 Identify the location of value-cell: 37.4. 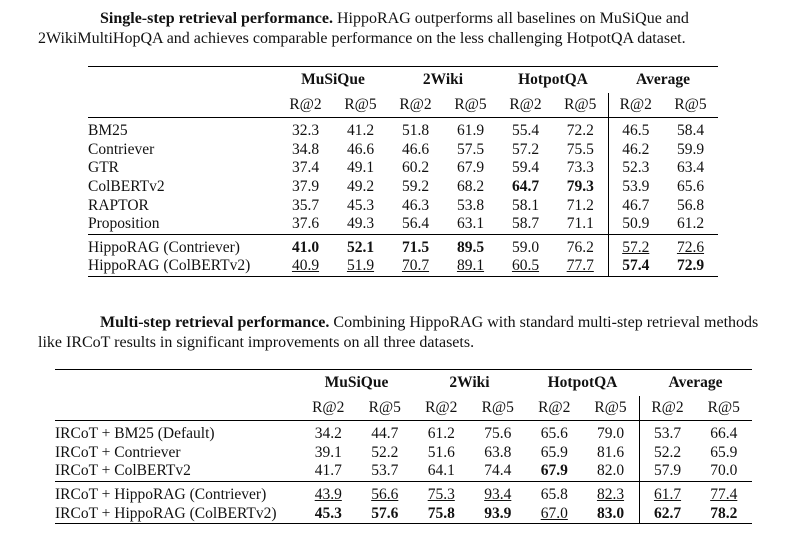
(305, 168).